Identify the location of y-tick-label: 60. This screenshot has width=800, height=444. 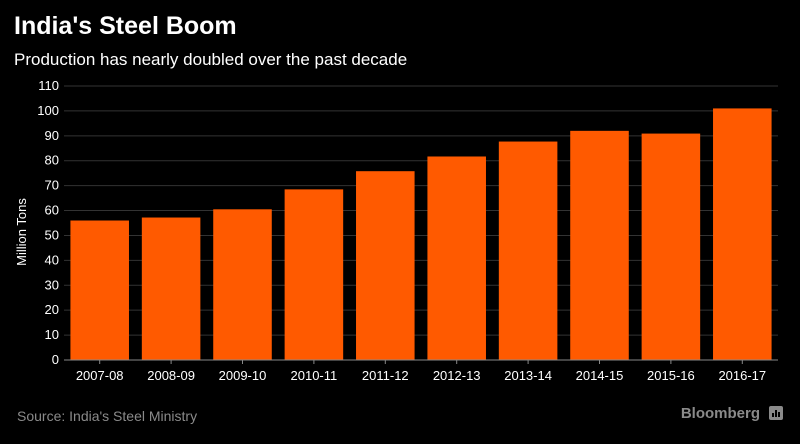
(52, 210).